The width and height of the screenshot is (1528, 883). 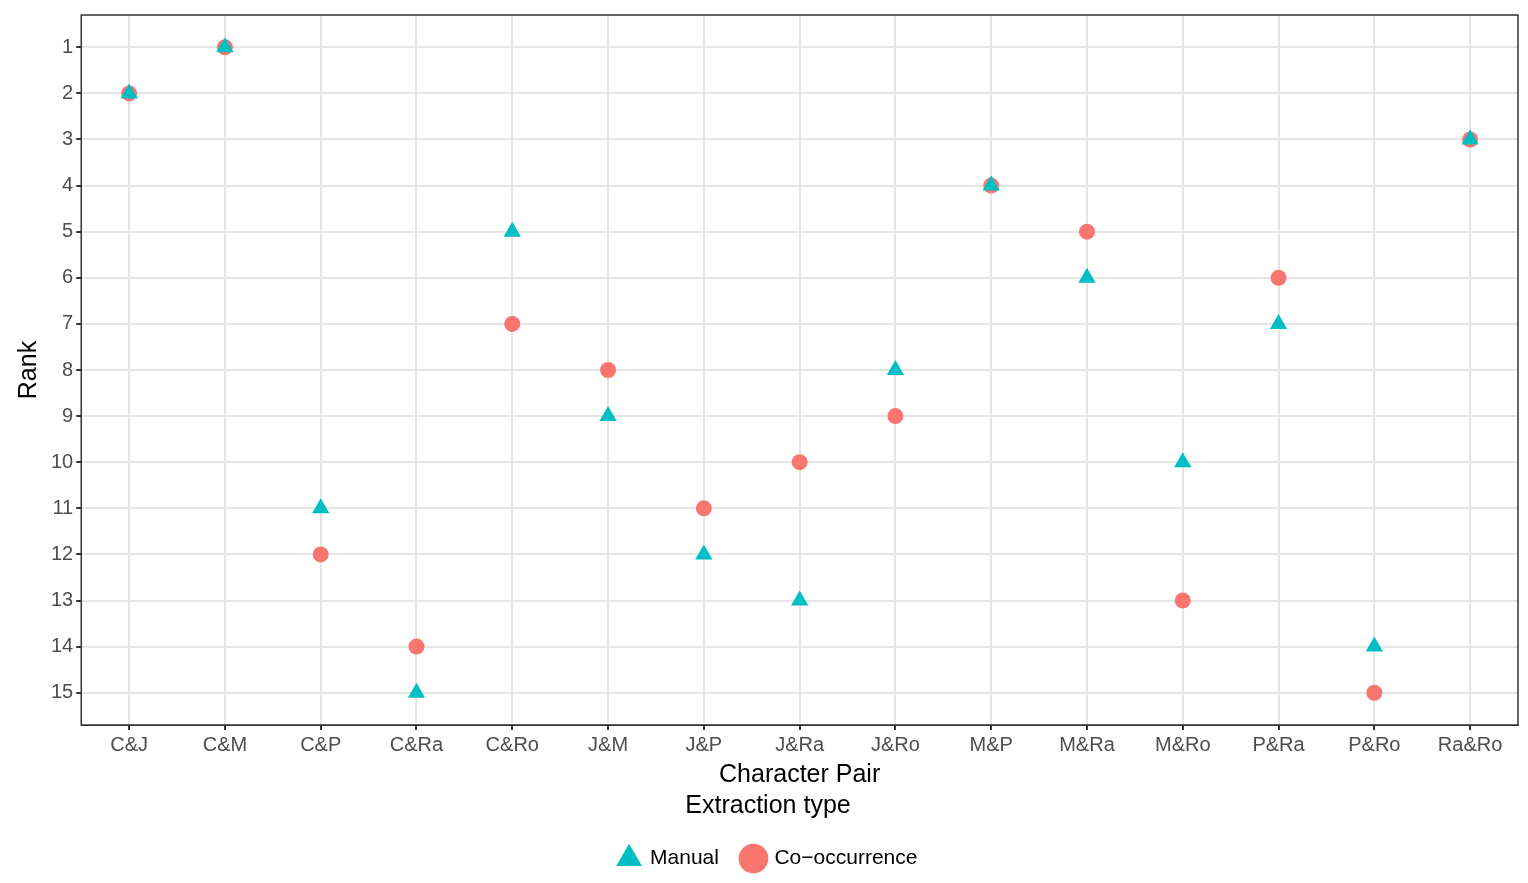 What do you see at coordinates (63, 506) in the screenshot?
I see `y-tick-label: 11` at bounding box center [63, 506].